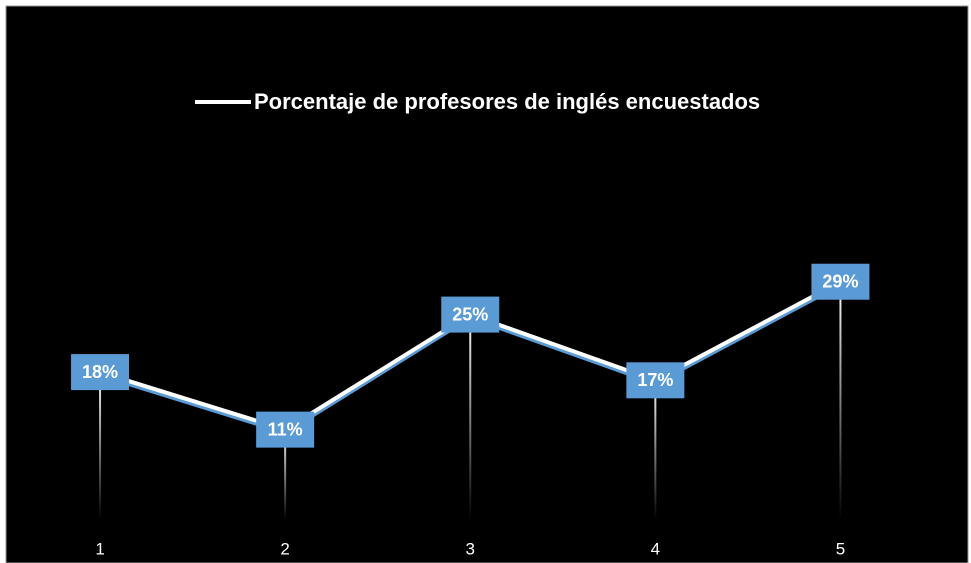 Image resolution: width=971 pixels, height=563 pixels. What do you see at coordinates (284, 548) in the screenshot?
I see `x-tick-label: 2` at bounding box center [284, 548].